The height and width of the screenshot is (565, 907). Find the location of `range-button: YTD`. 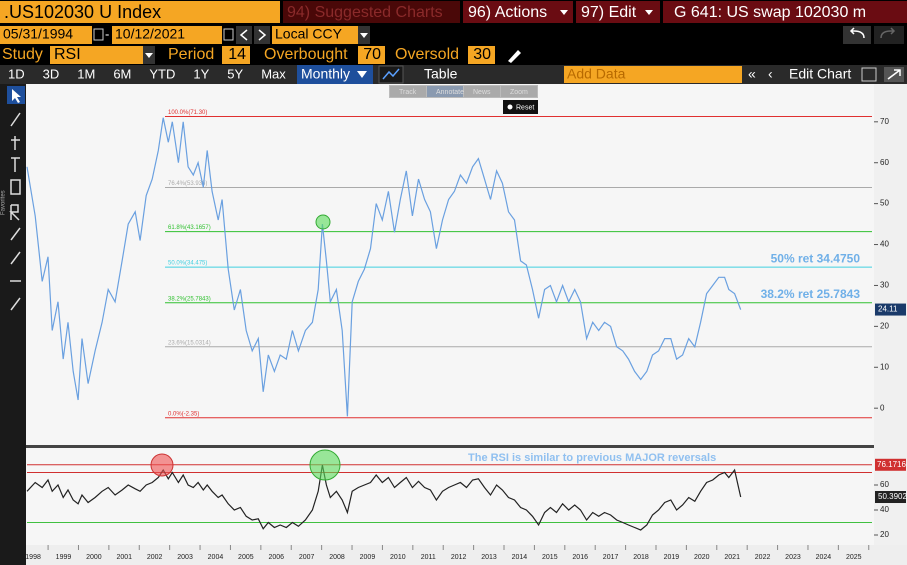

range-button: YTD is located at coordinates (162, 73).